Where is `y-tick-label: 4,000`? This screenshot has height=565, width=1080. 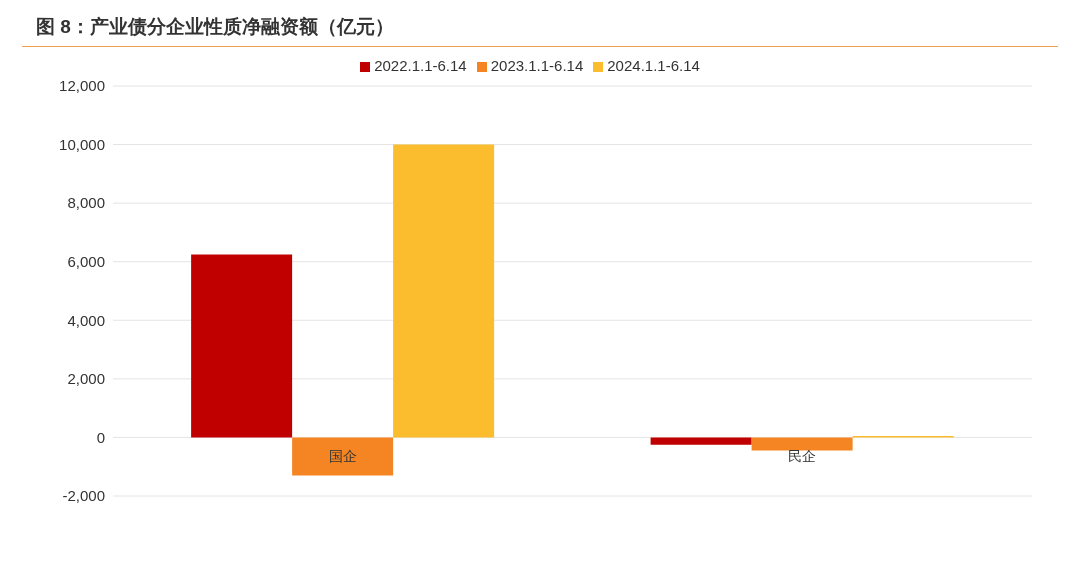 y-tick-label: 4,000 is located at coordinates (86, 320).